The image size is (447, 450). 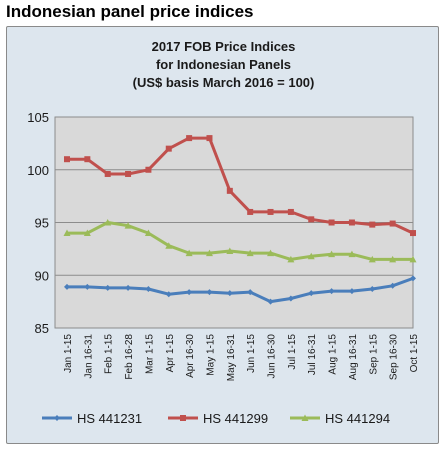 I want to click on y-tick-label: 105, so click(x=38, y=117).